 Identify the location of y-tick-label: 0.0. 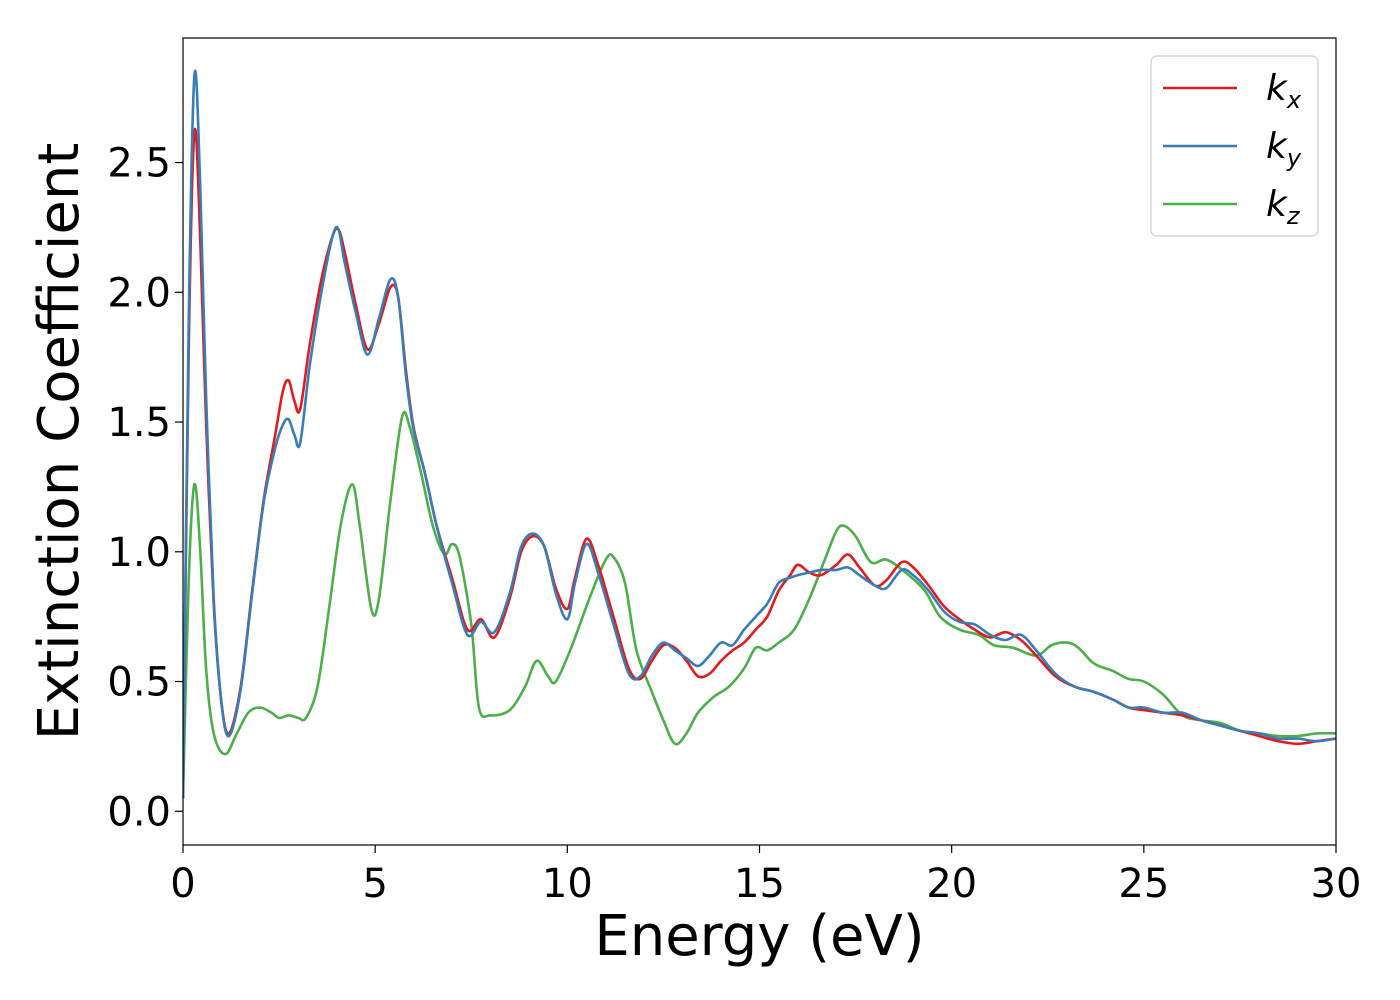
(139, 812).